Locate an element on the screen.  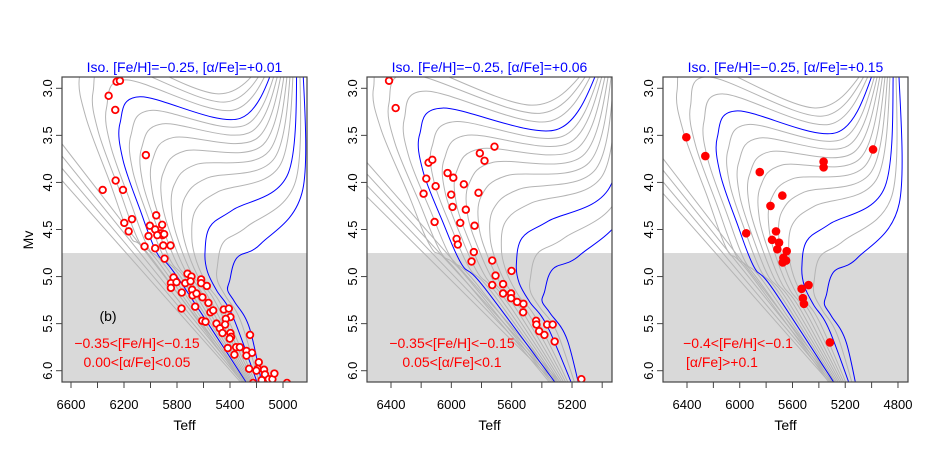
x-tick-label: 5200 is located at coordinates (845, 404).